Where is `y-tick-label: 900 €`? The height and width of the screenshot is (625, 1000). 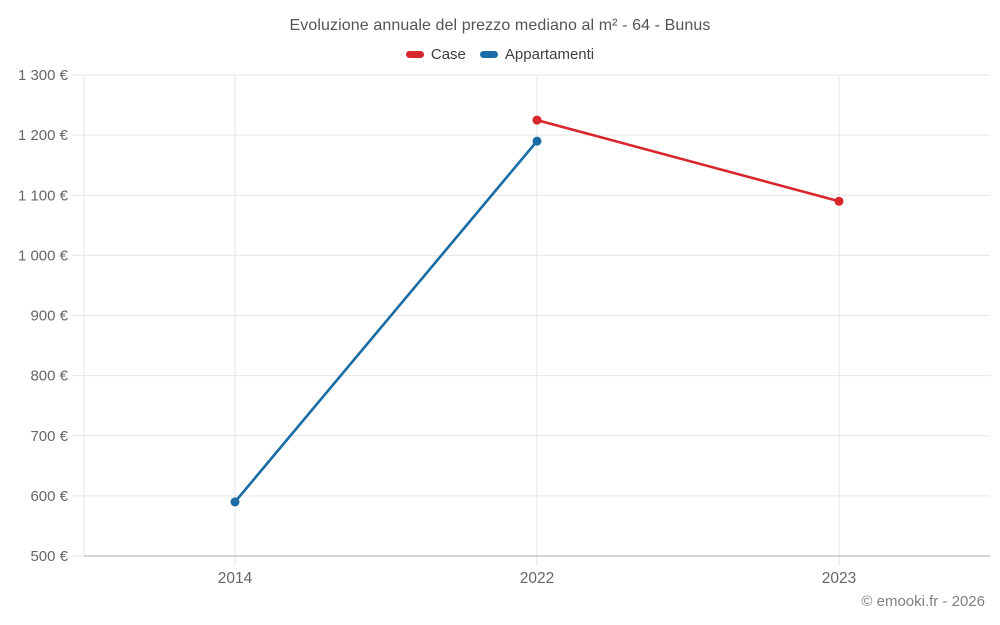 y-tick-label: 900 € is located at coordinates (49, 316).